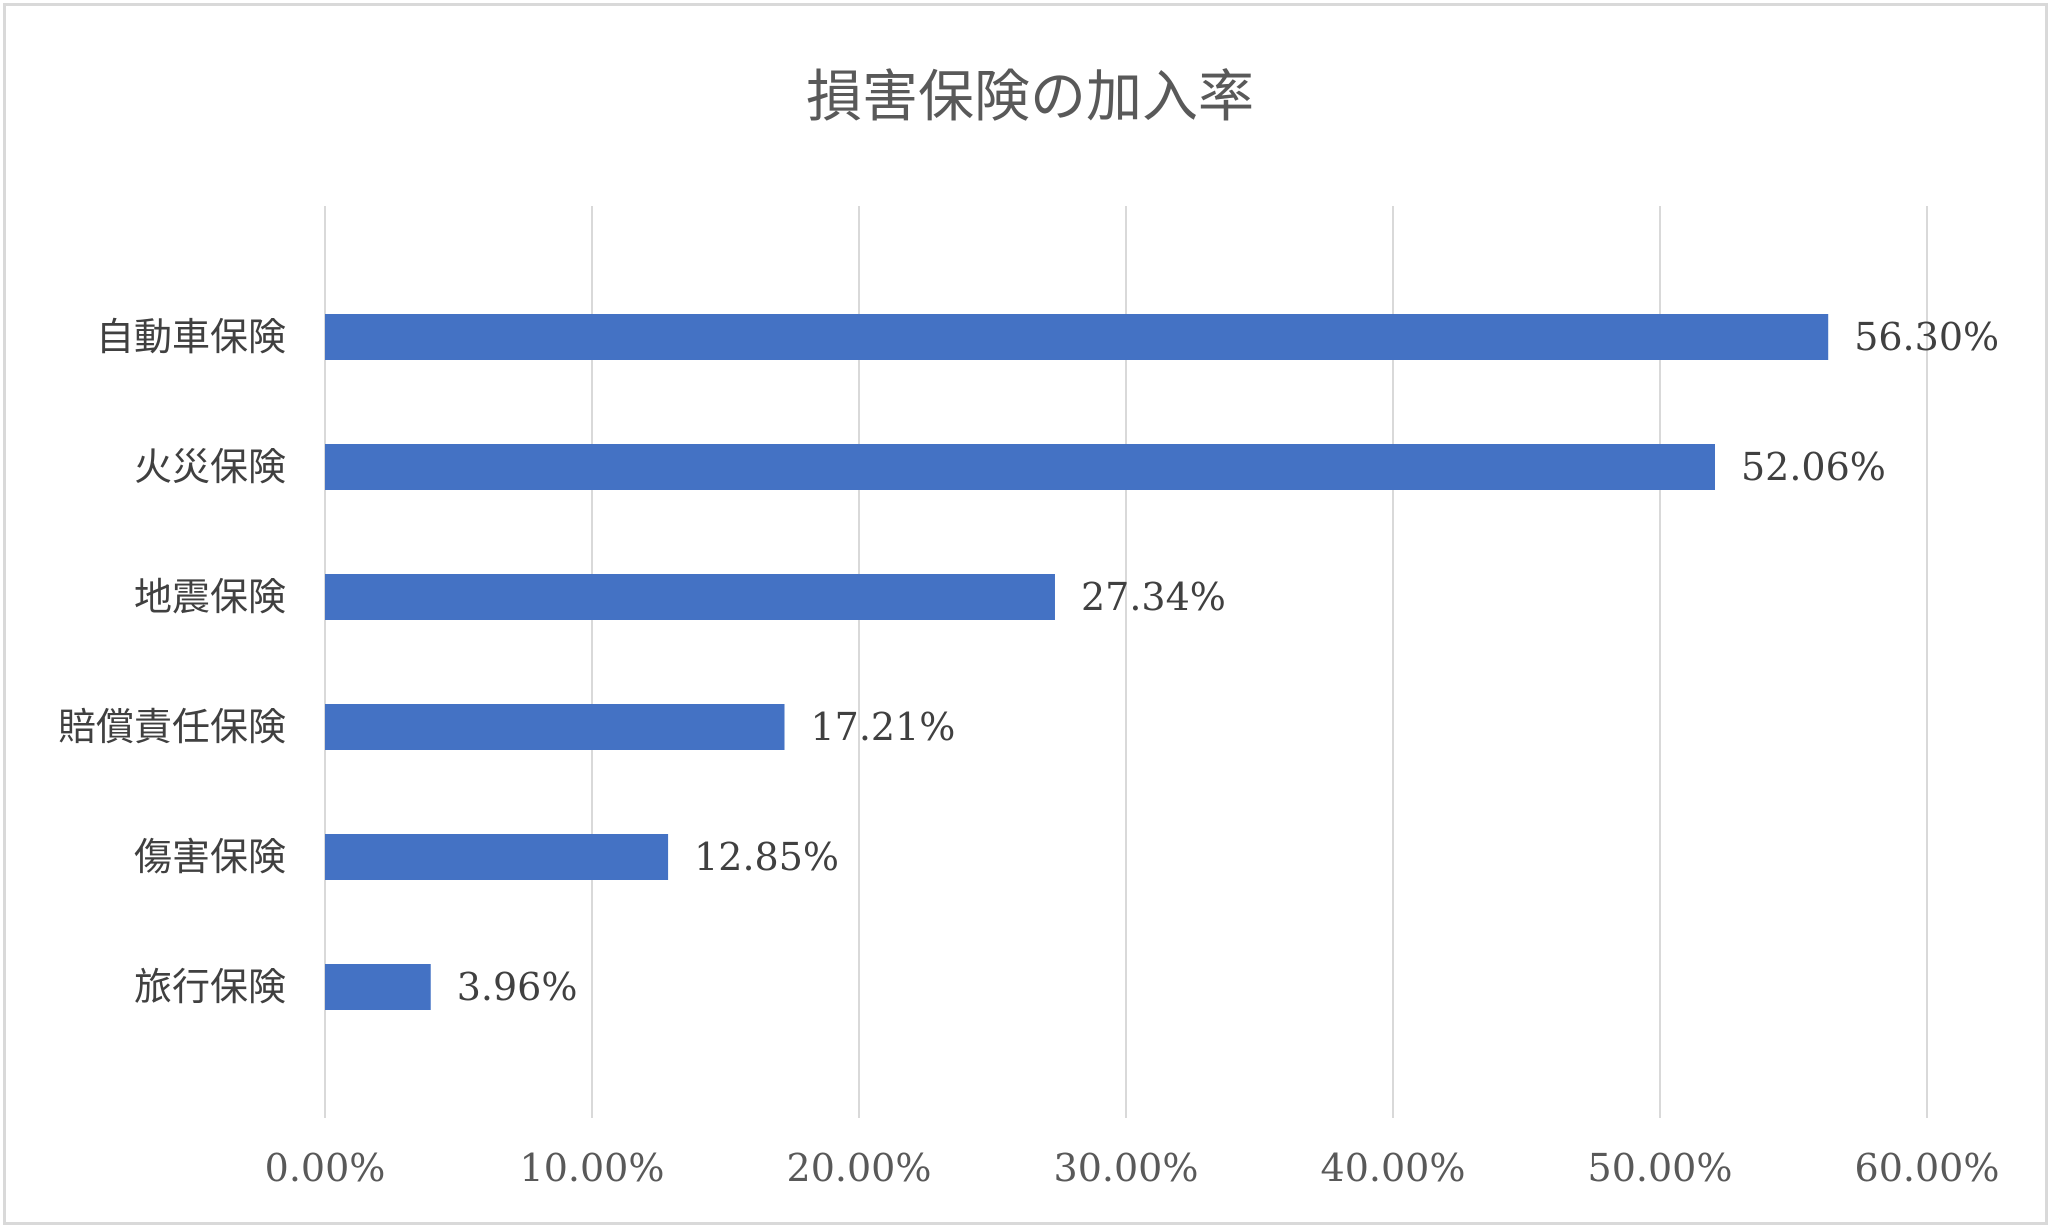 This screenshot has width=2053, height=1232. What do you see at coordinates (172, 727) in the screenshot?
I see `category-label: 賠償責任保険` at bounding box center [172, 727].